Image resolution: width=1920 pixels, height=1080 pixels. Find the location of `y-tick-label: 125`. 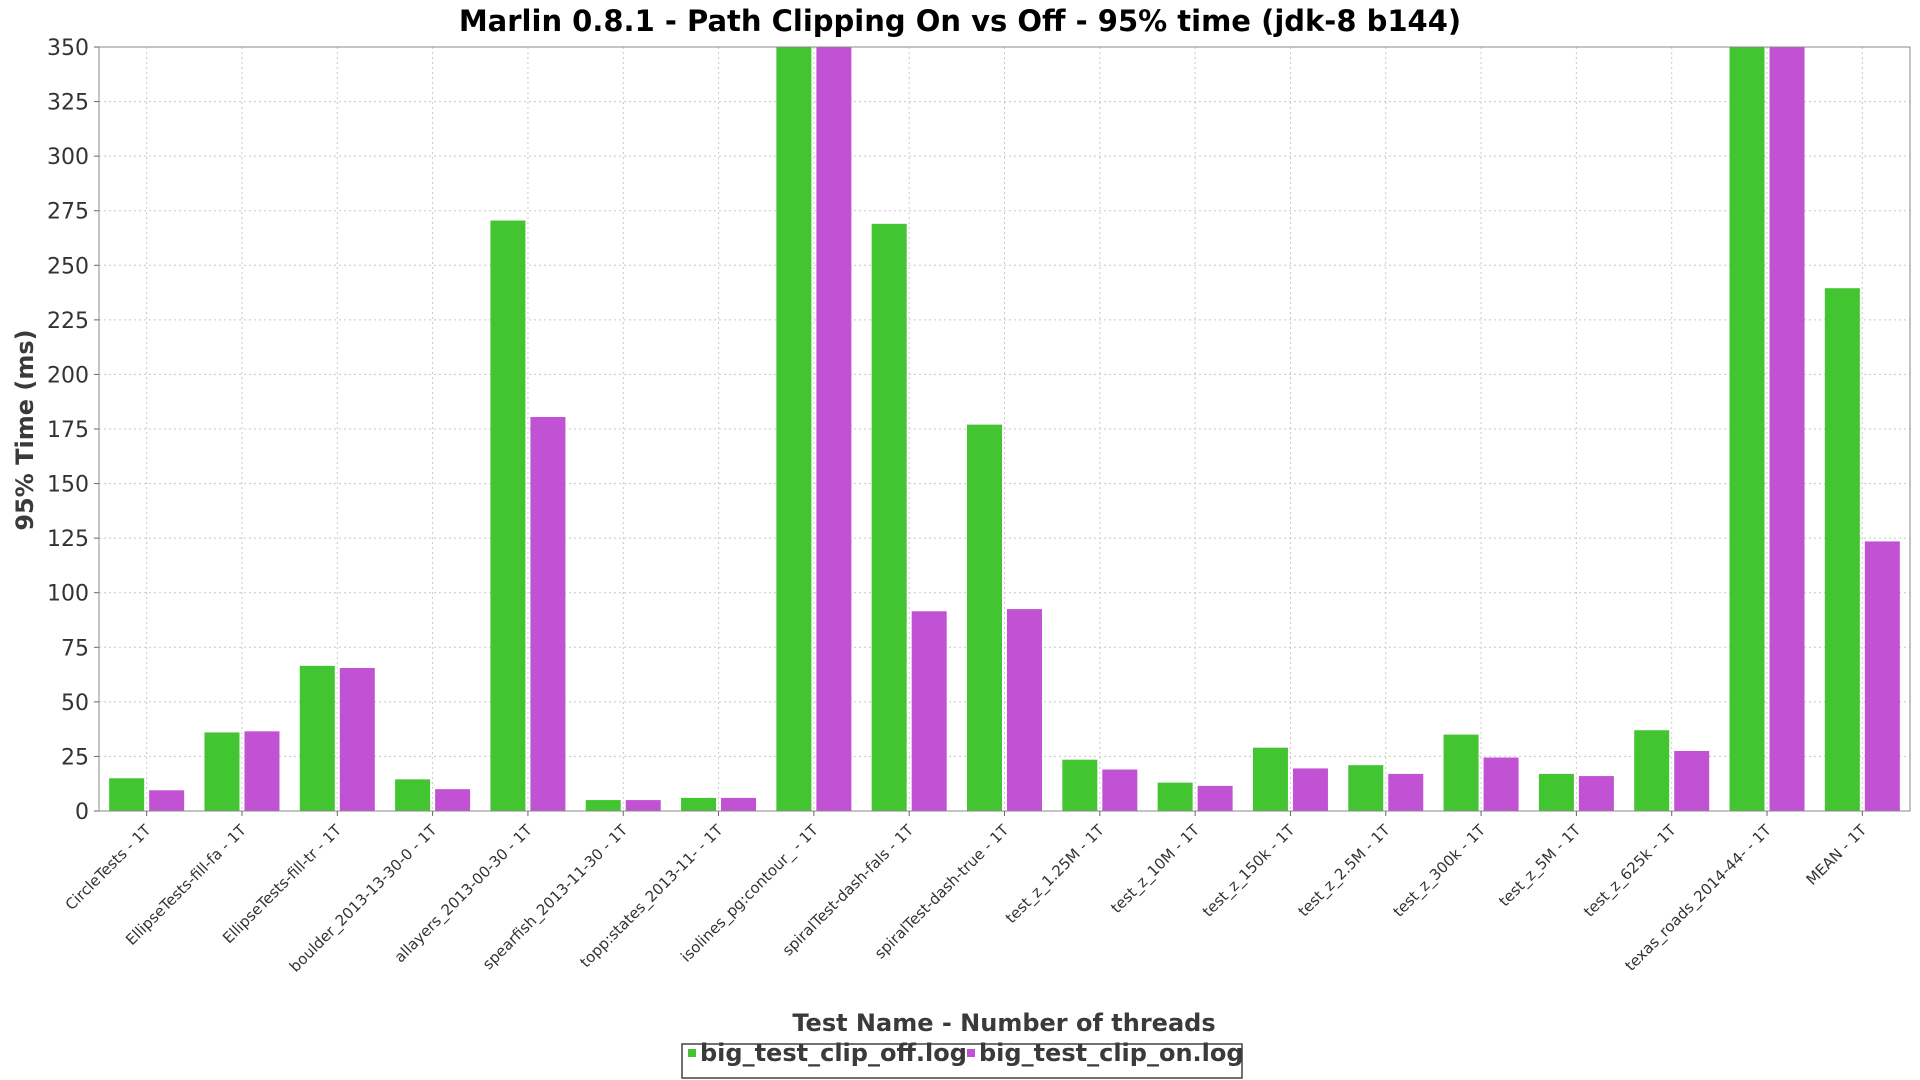

y-tick-label: 125 is located at coordinates (68, 539).